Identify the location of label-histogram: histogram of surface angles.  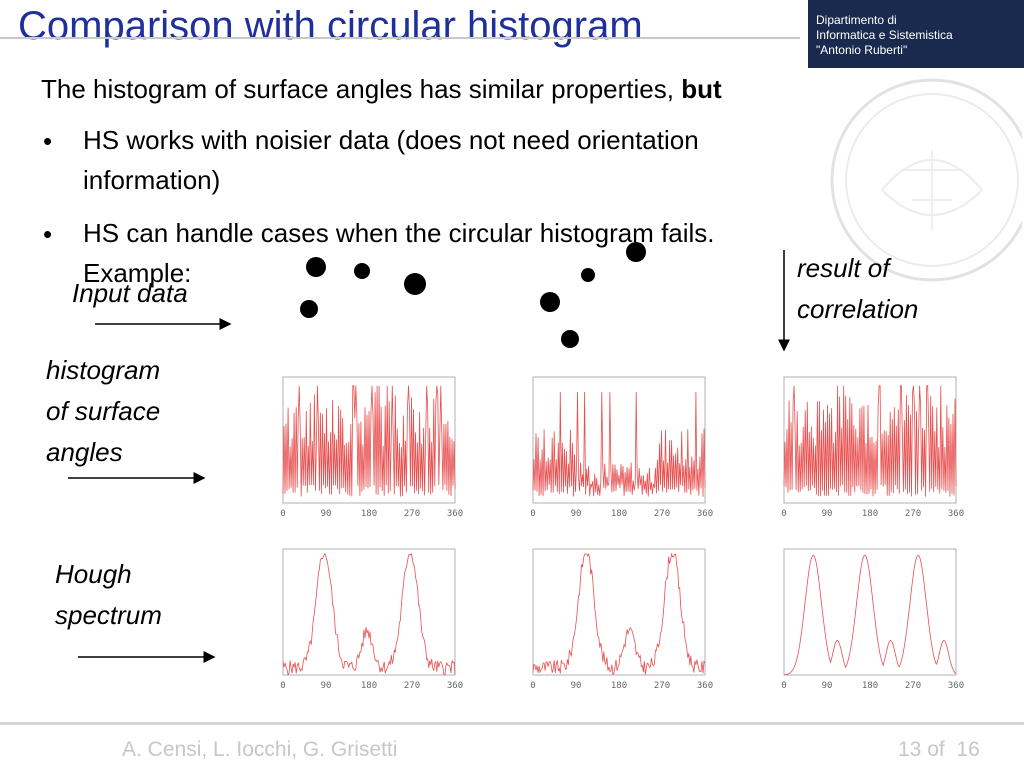
(103, 411).